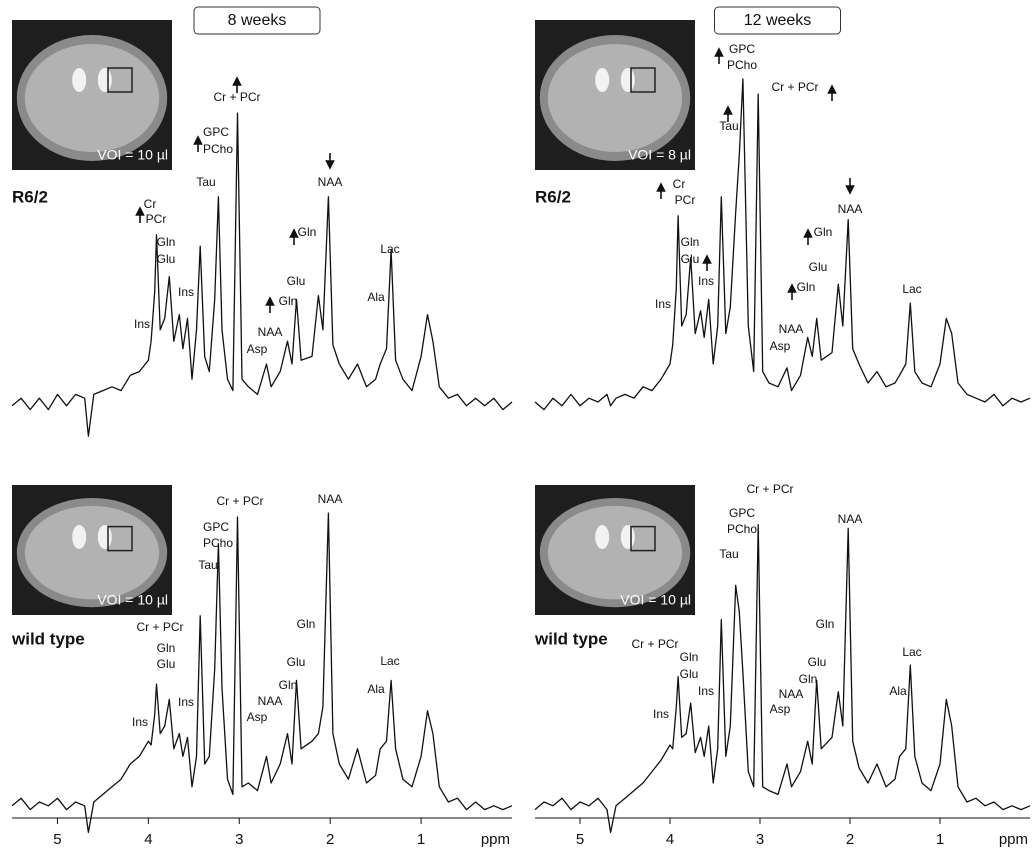 This screenshot has width=1035, height=862. I want to click on group-label: wild type, so click(48, 638).